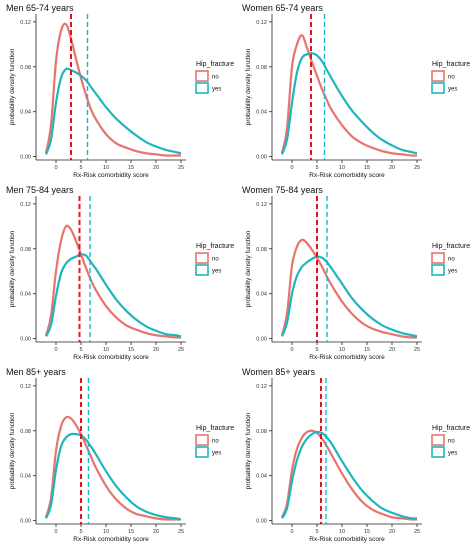 The image size is (474, 552). Describe the element at coordinates (40, 8) in the screenshot. I see `panel-title: Men 65-74 years` at that location.